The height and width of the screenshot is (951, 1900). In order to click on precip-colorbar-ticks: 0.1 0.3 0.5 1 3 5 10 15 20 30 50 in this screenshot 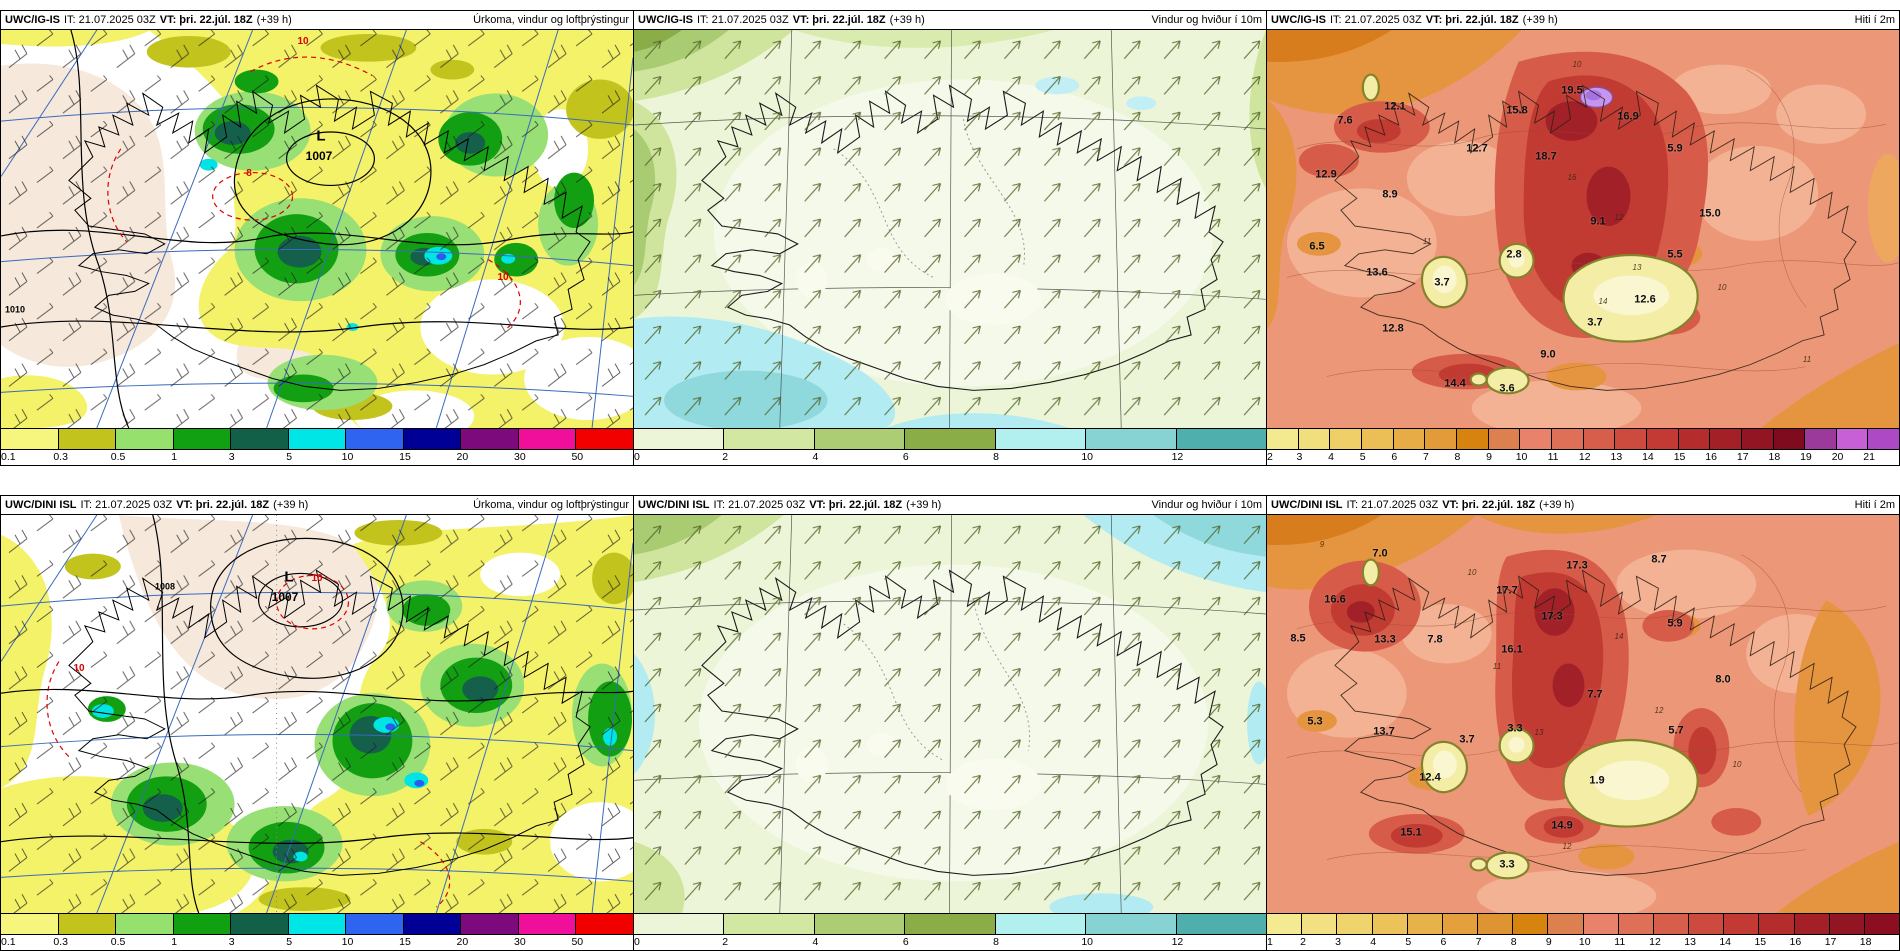, I will do `click(317, 942)`.